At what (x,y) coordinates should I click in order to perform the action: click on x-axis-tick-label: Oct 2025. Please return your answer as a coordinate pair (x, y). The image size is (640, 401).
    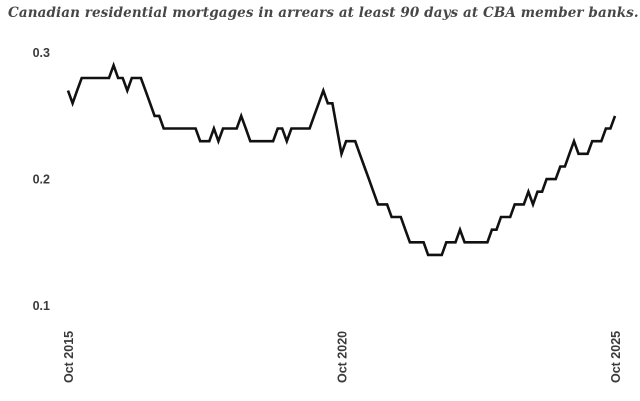
    Looking at the image, I should click on (616, 357).